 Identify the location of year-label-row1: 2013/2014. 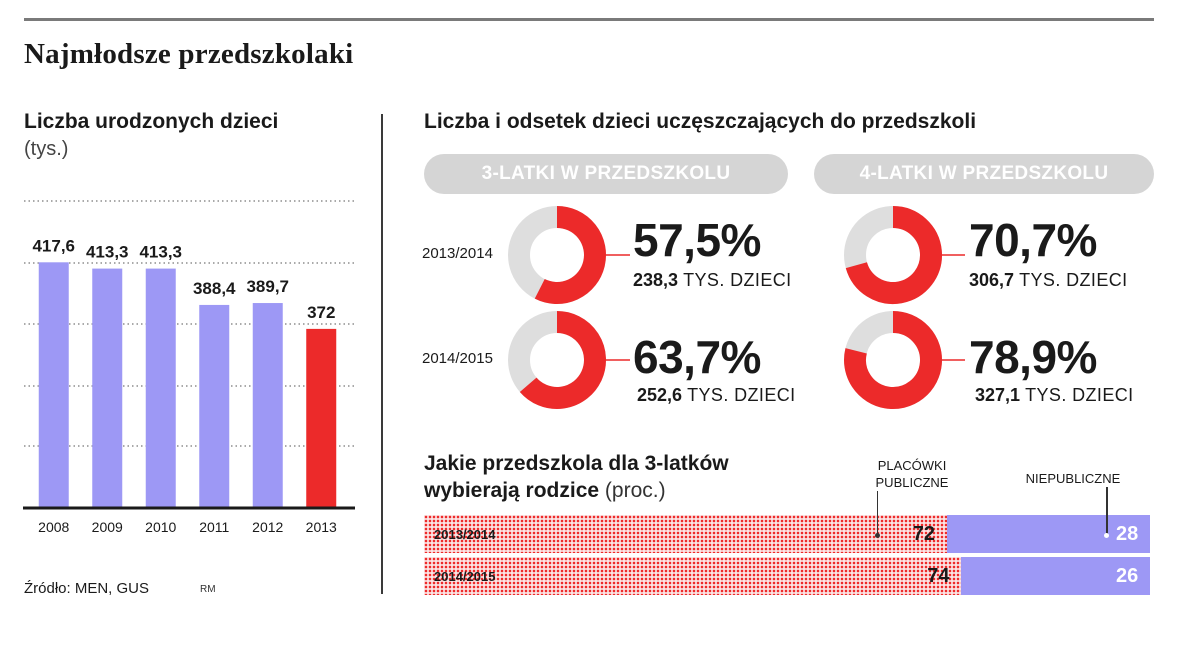
(457, 253).